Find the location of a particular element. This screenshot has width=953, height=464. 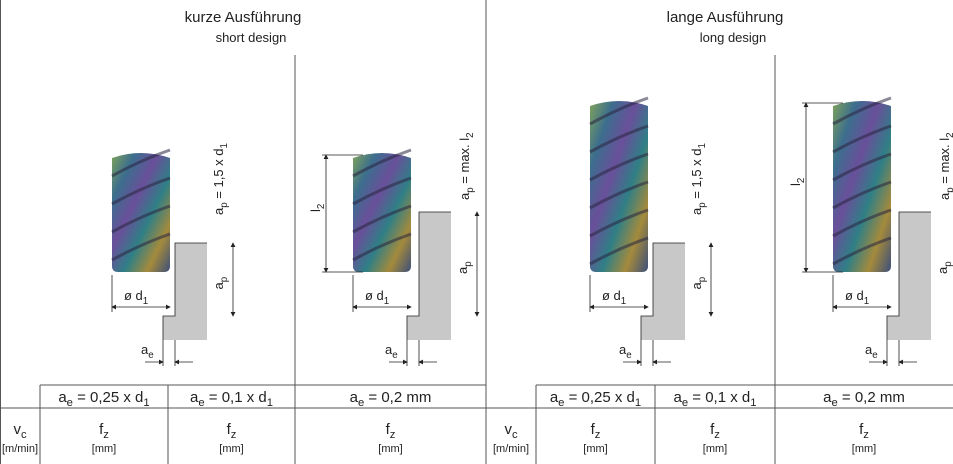

column-unit: [m/min] is located at coordinates (511, 449).